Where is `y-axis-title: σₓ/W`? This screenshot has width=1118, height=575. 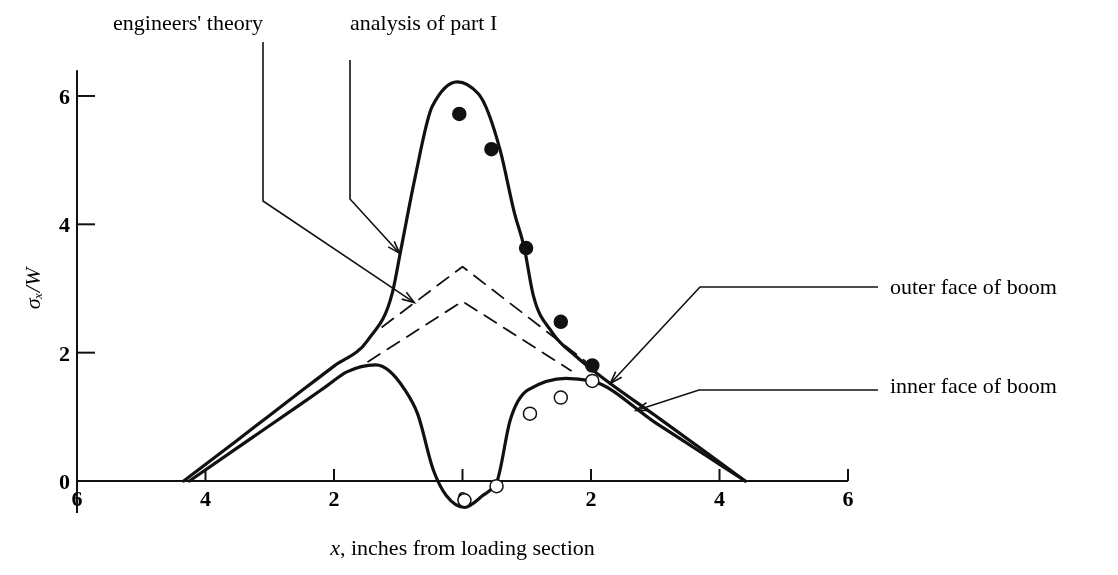 y-axis-title: σₓ/W is located at coordinates (32, 288).